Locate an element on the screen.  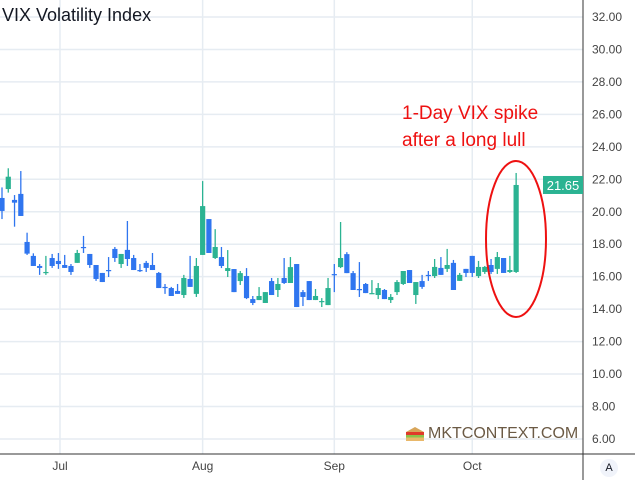
y-tick-label: 32.00 is located at coordinates (607, 17).